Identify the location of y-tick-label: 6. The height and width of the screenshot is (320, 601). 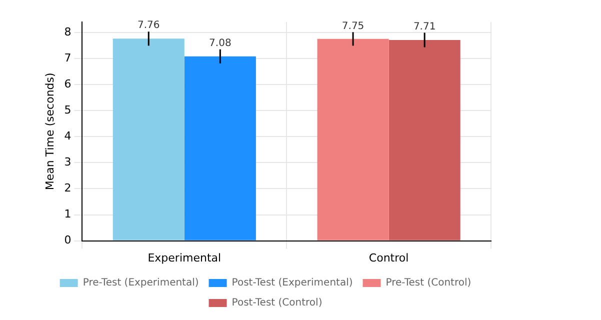
(68, 83).